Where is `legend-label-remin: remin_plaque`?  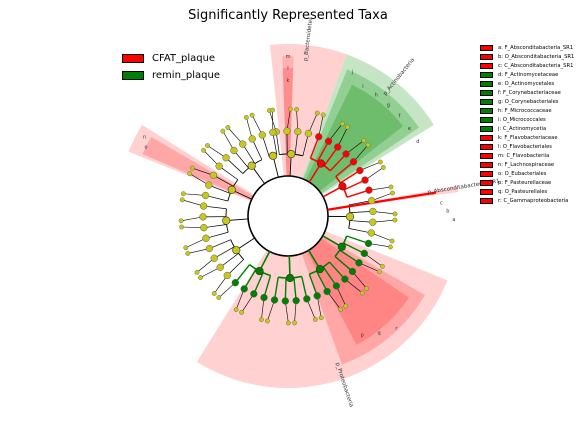
legend-label-remin: remin_plaque is located at coordinates (186, 75).